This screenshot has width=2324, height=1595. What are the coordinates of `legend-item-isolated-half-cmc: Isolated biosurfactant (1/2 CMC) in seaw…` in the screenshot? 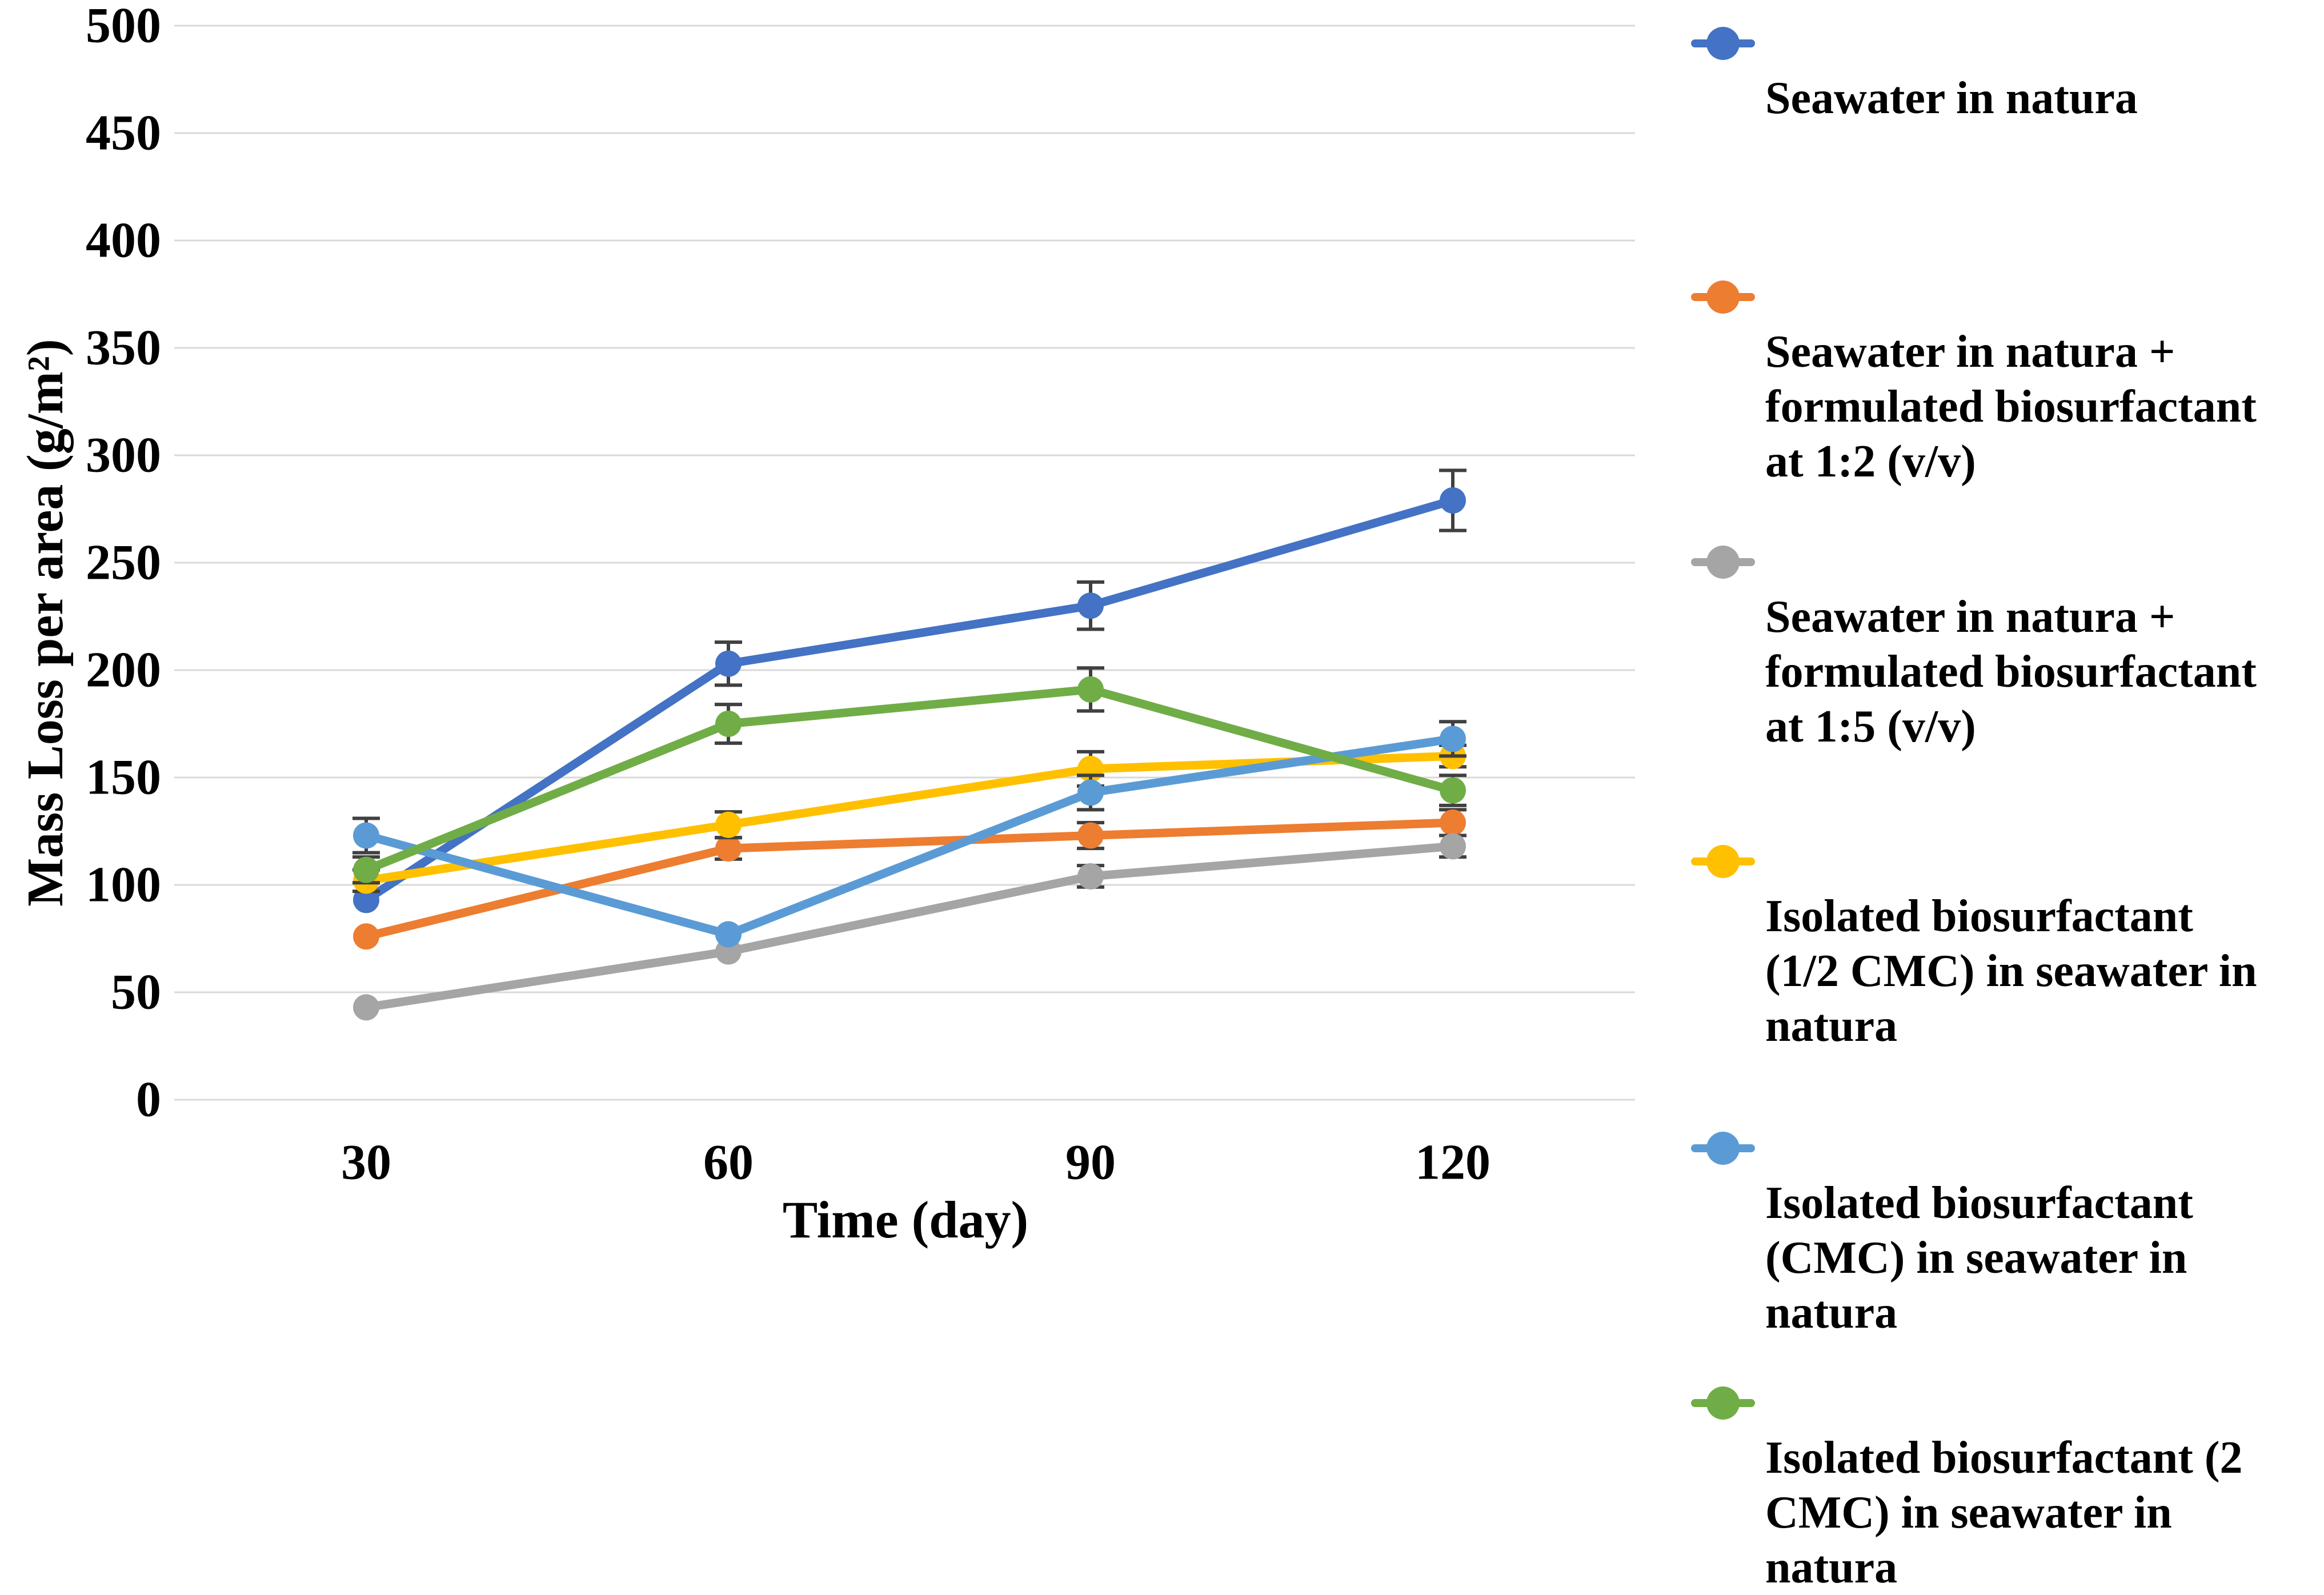 It's located at (2007, 944).